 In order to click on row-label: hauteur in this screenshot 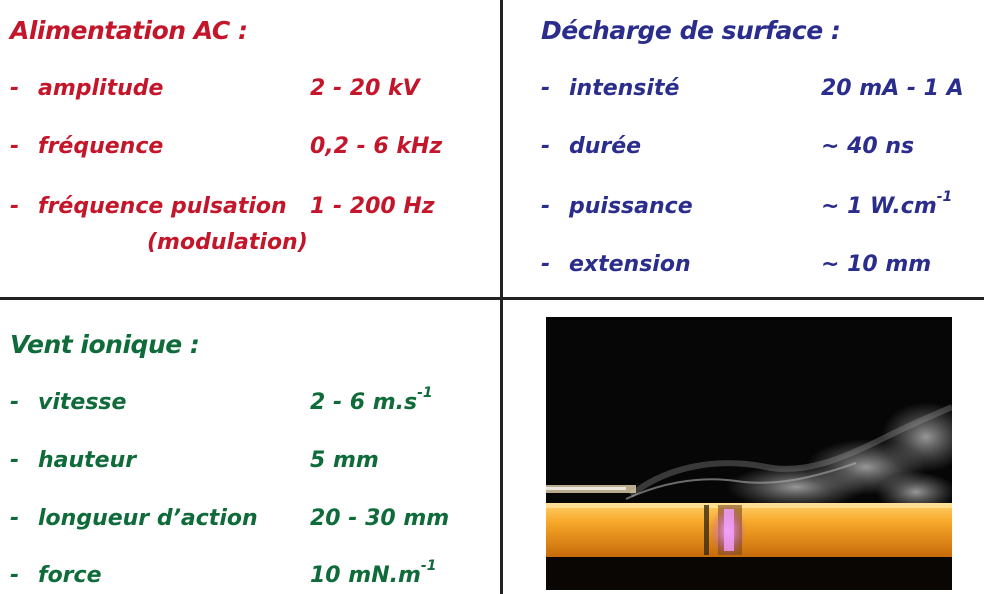, I will do `click(87, 460)`.